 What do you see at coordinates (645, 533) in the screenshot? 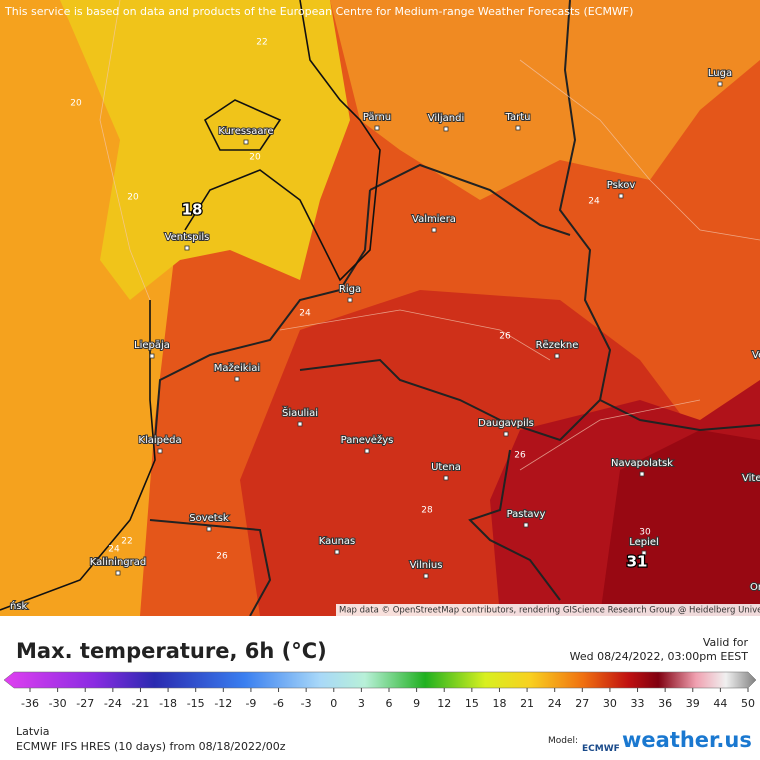
I see `contour-label: 30` at bounding box center [645, 533].